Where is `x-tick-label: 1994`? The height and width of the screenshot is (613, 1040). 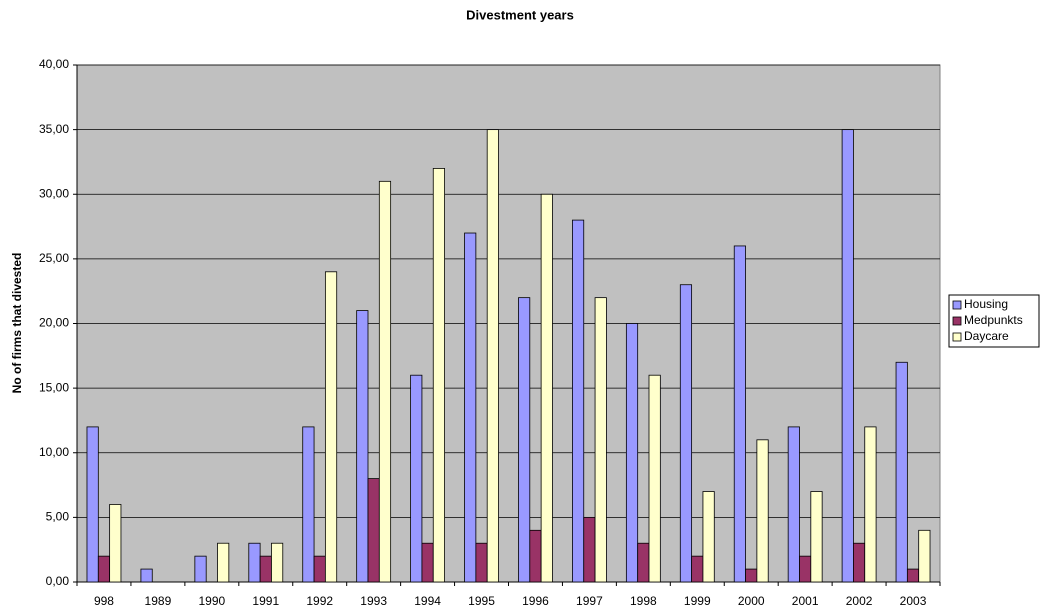 x-tick-label: 1994 is located at coordinates (427, 601).